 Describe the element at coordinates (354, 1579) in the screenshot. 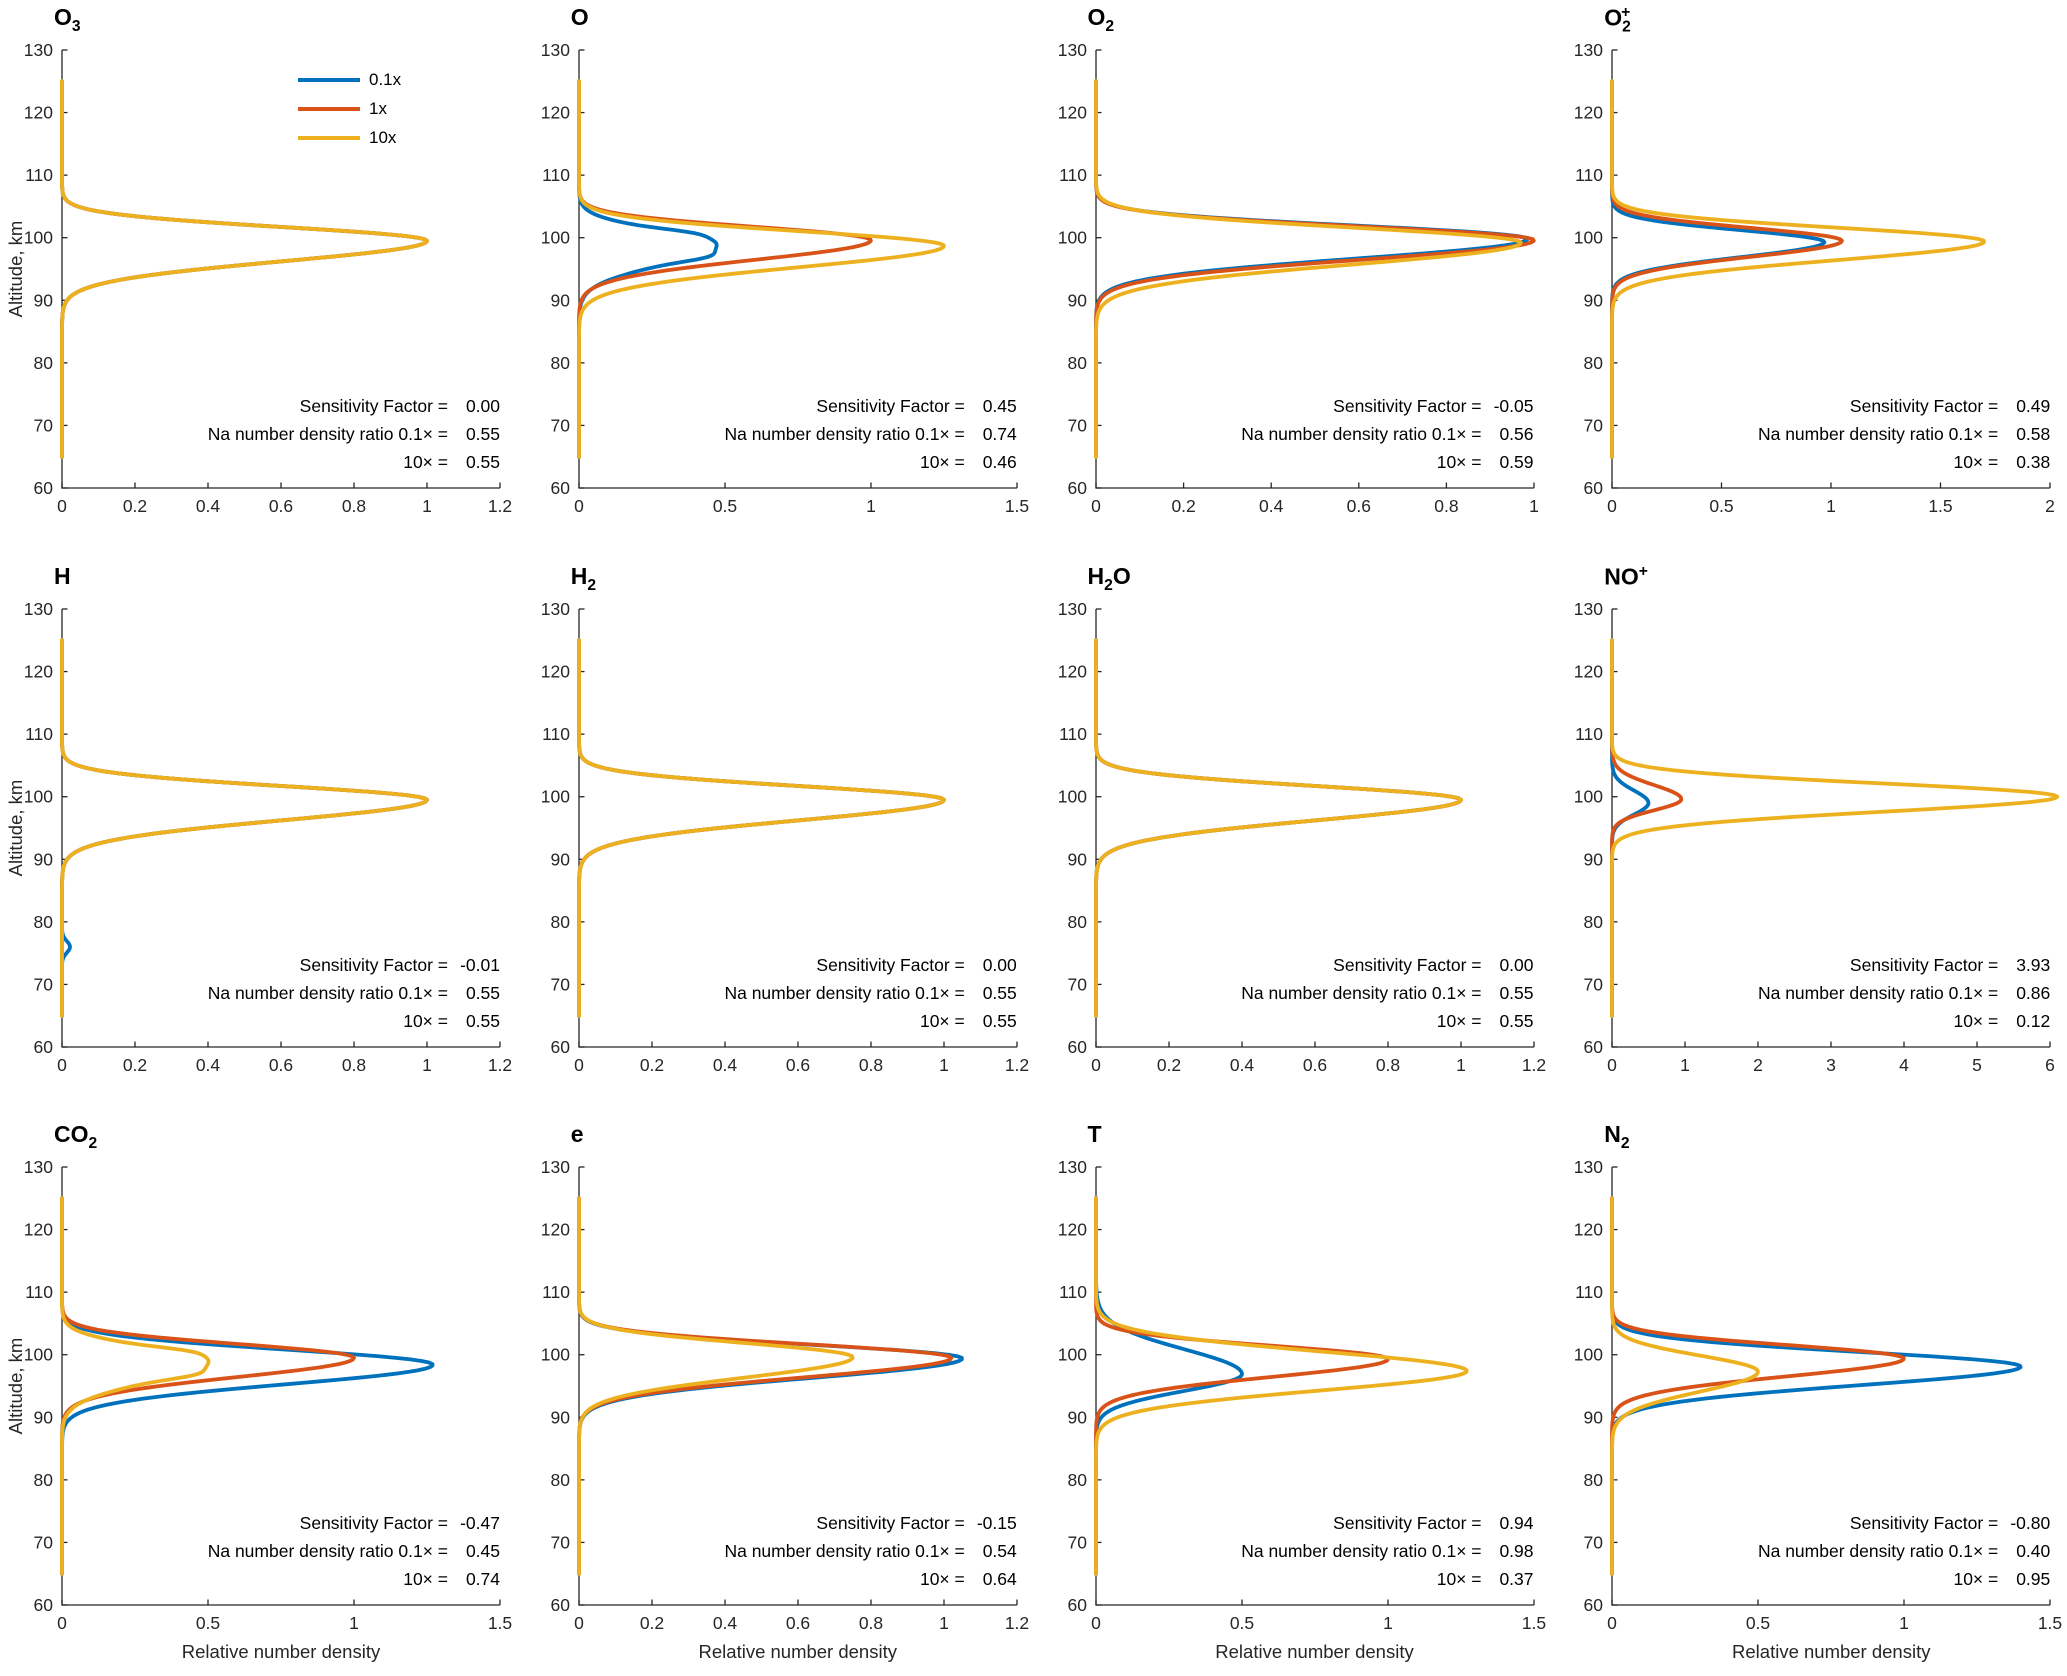

I see `annotation-line: 10× = 0.74` at that location.